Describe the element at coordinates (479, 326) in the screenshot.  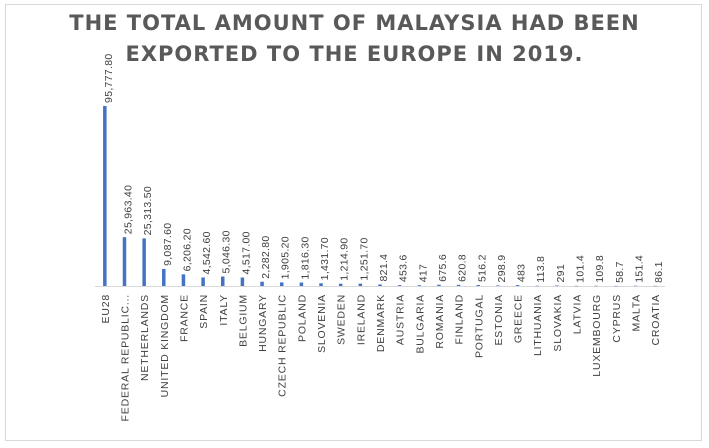
I see `category-label-20: PORTUGAL` at that location.